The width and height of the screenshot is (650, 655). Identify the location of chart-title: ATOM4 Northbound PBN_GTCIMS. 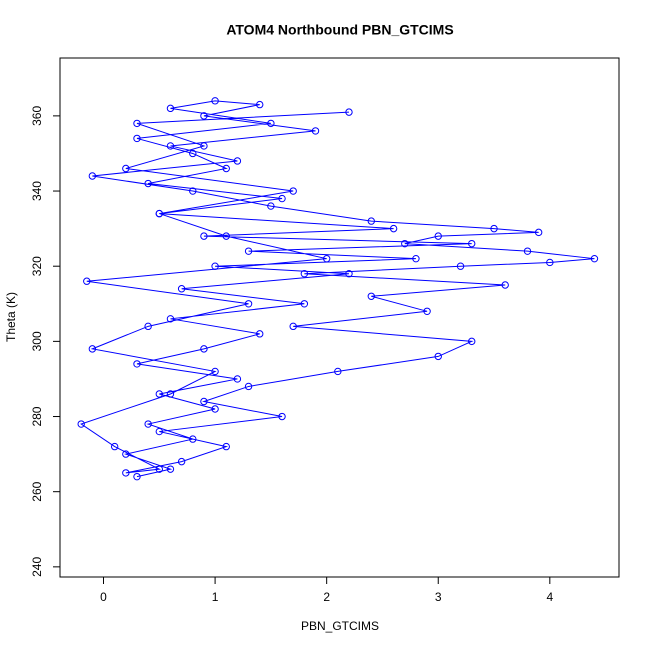
(339, 30).